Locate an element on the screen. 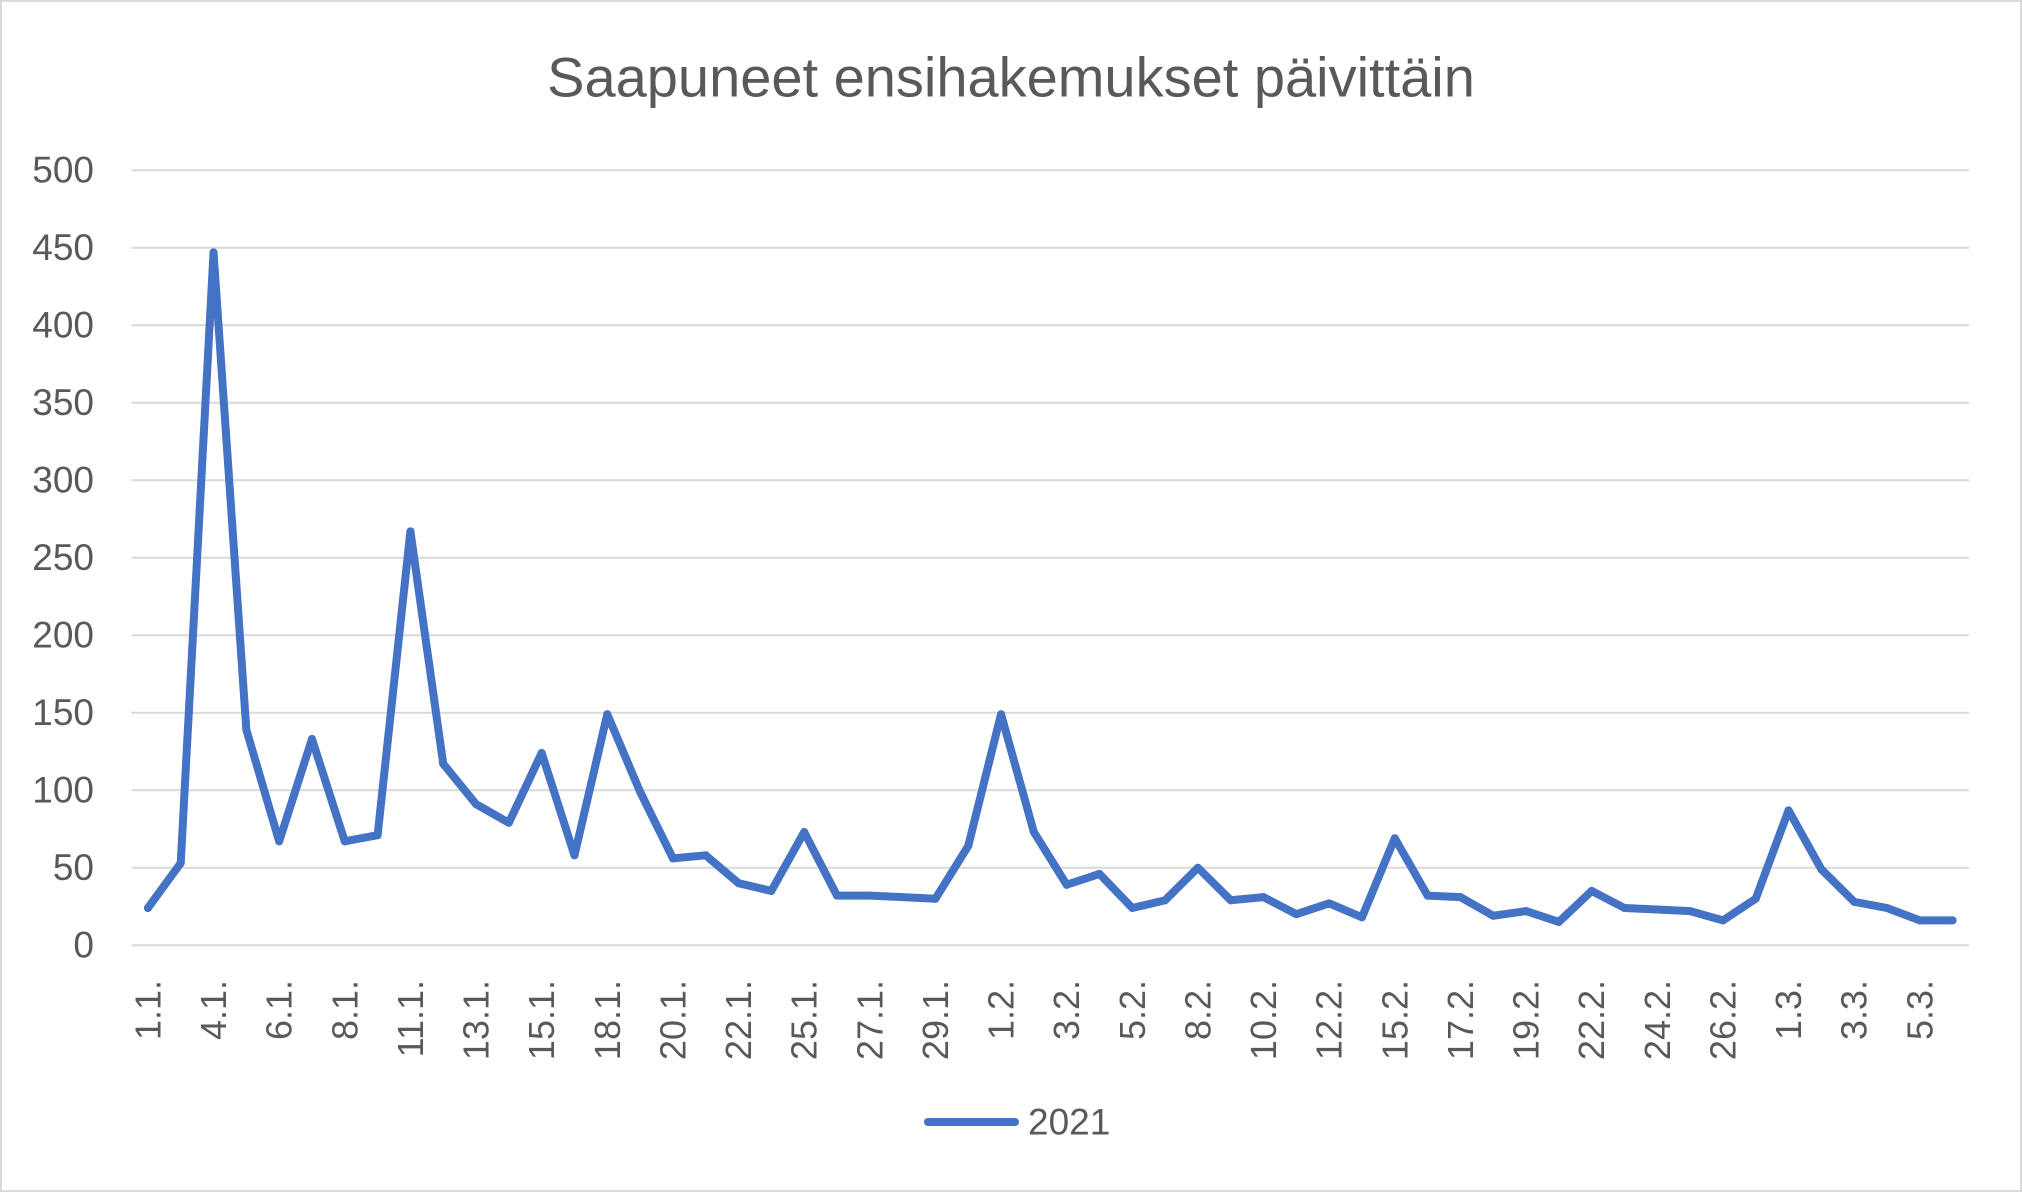 This screenshot has height=1192, width=2022. x-tick-label: 22.2. is located at coordinates (1591, 1020).